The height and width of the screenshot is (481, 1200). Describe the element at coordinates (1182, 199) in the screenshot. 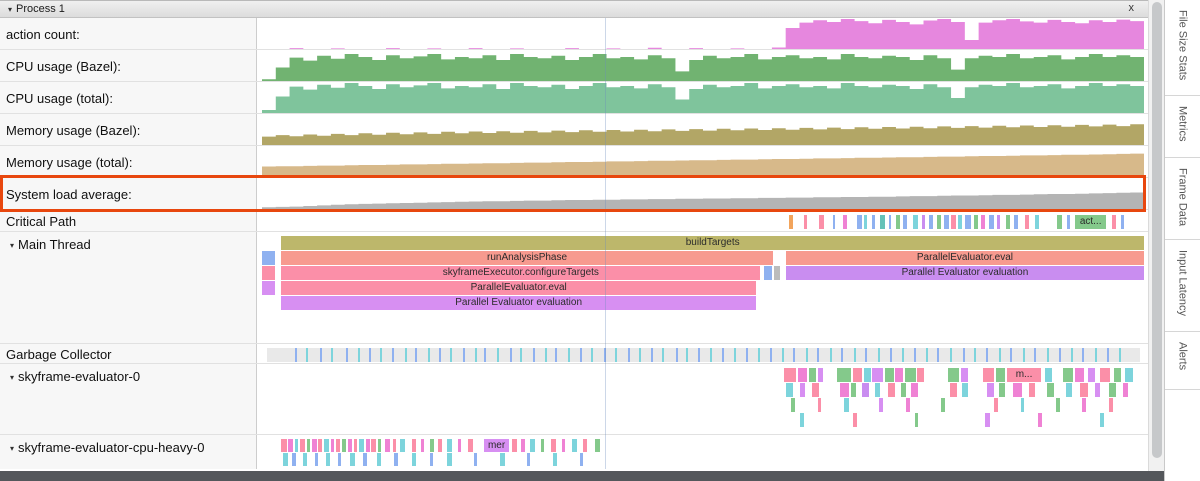

I see `tab-frame-data: Frame Data` at that location.